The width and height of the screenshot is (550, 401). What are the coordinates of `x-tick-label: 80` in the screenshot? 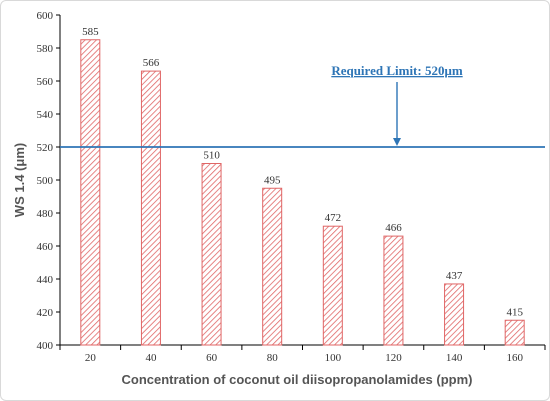 It's located at (273, 358).